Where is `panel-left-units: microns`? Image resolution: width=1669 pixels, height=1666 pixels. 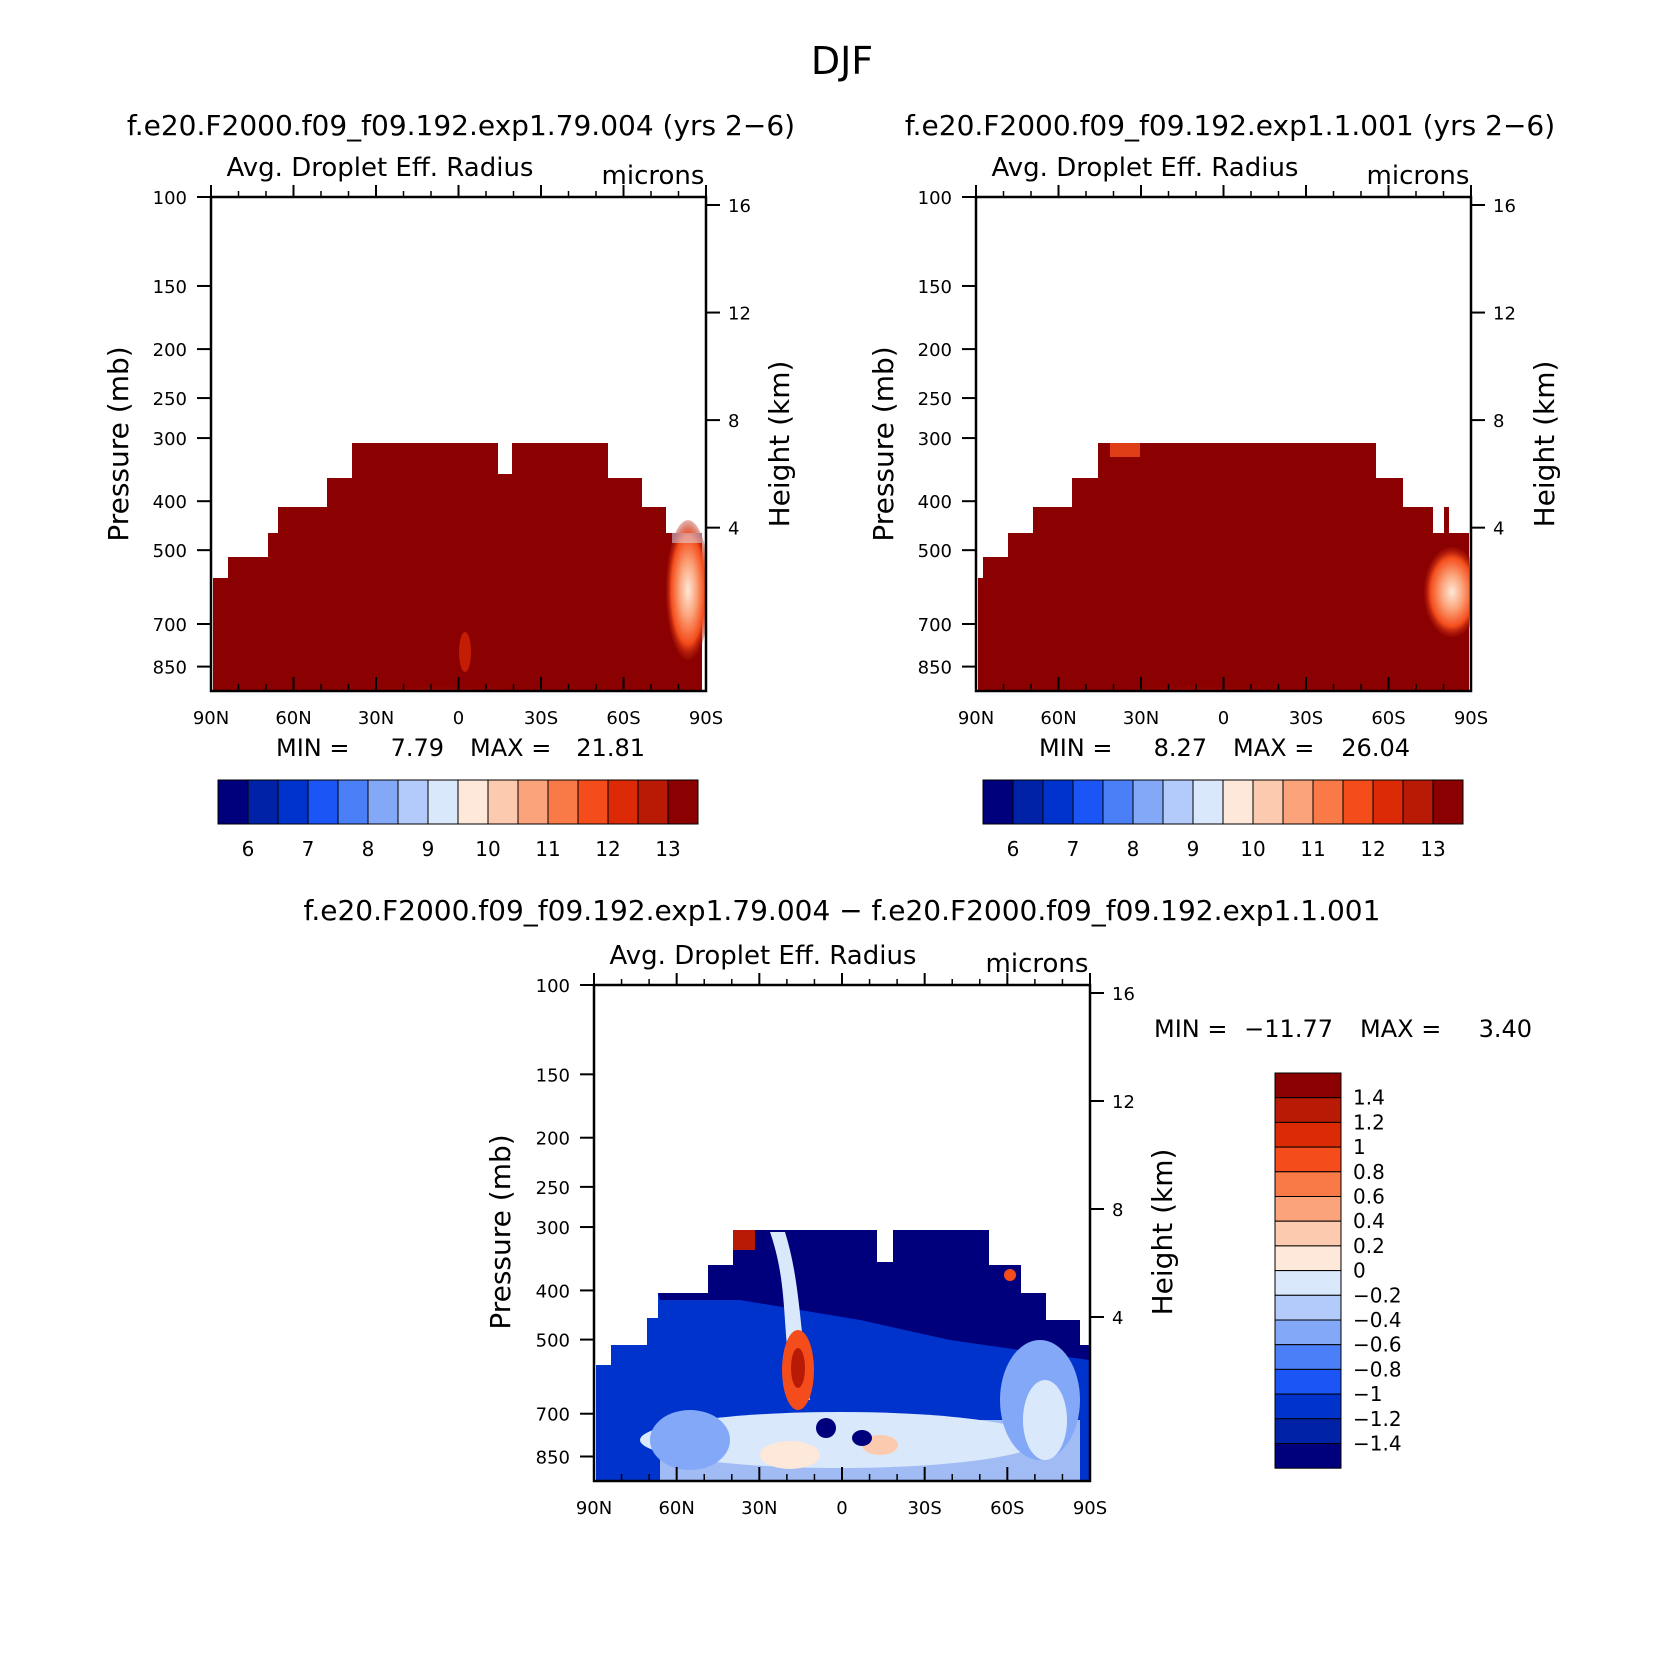
panel-left-units: microns is located at coordinates (653, 176).